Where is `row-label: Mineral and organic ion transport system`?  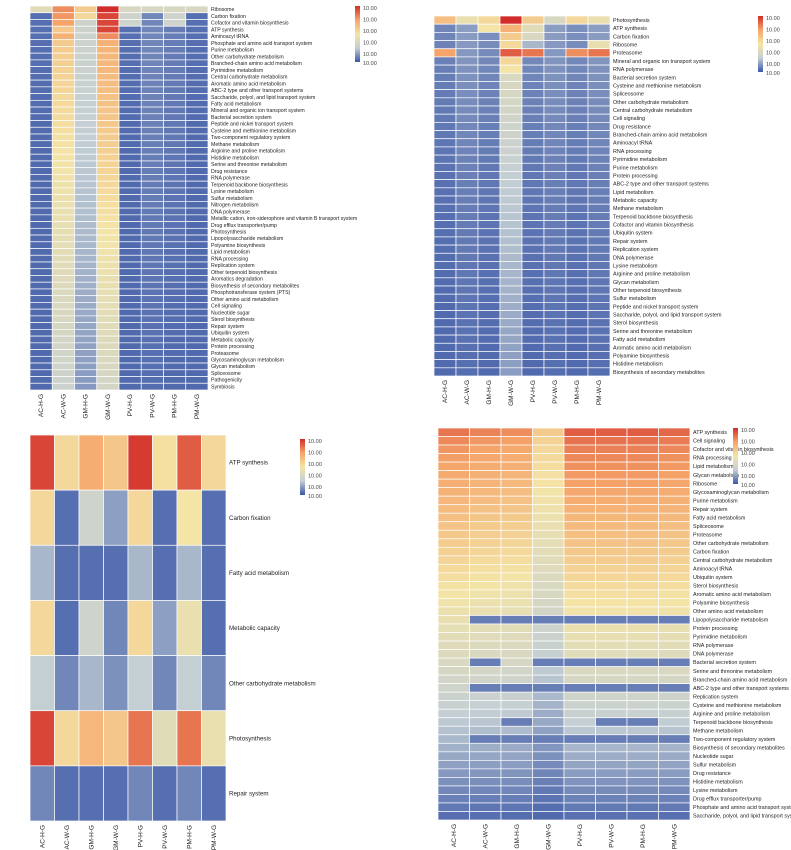
row-label: Mineral and organic ion transport system is located at coordinates (662, 62).